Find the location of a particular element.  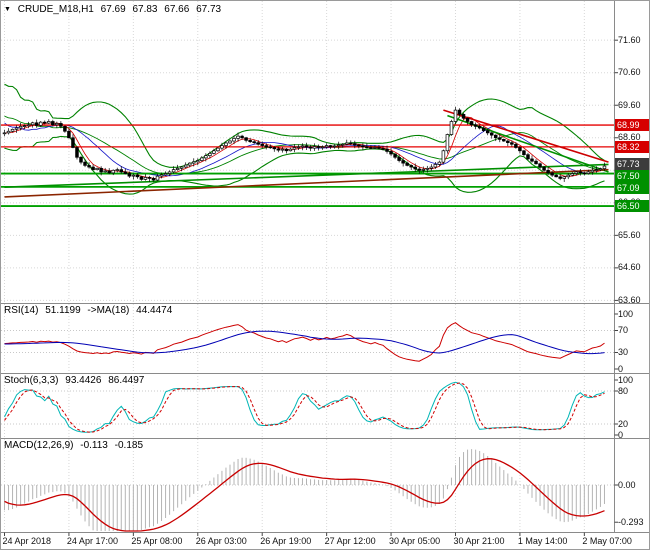

x-axis-label: 30 Apr 05:00 is located at coordinates (415, 541).